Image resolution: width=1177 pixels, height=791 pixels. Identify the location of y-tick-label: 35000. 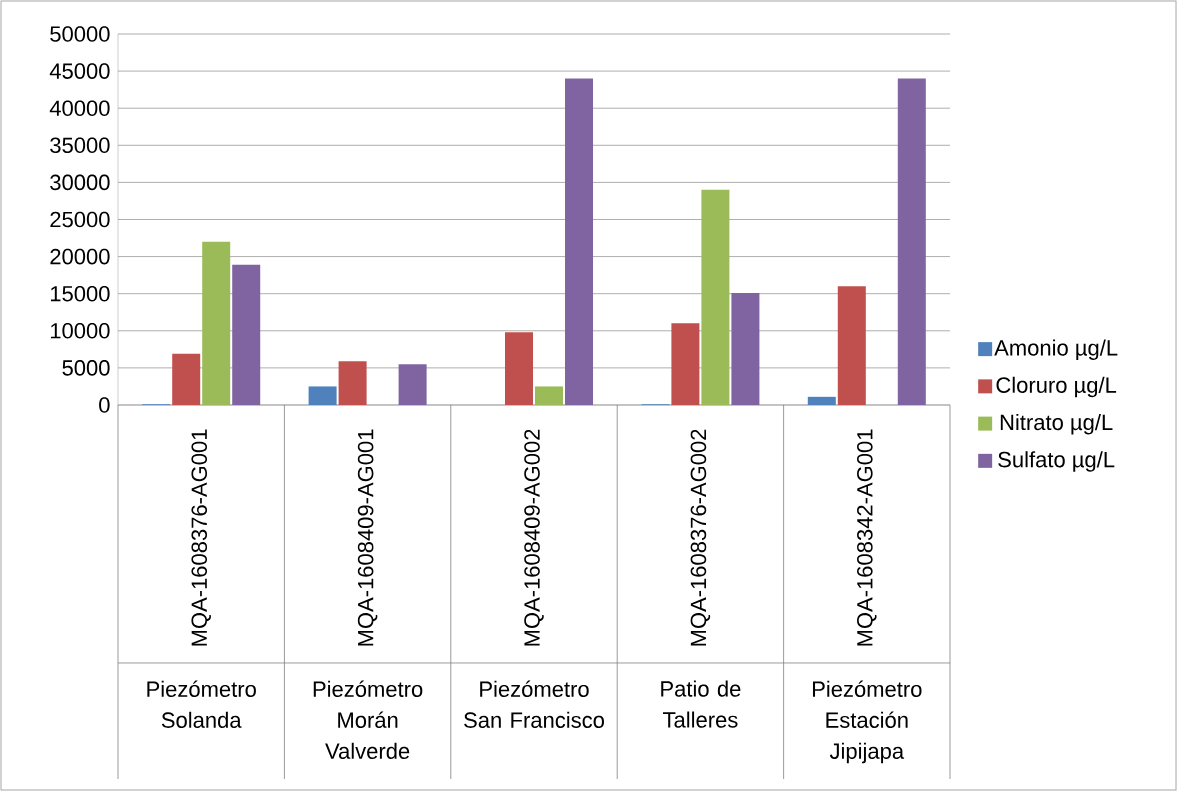
(80, 145).